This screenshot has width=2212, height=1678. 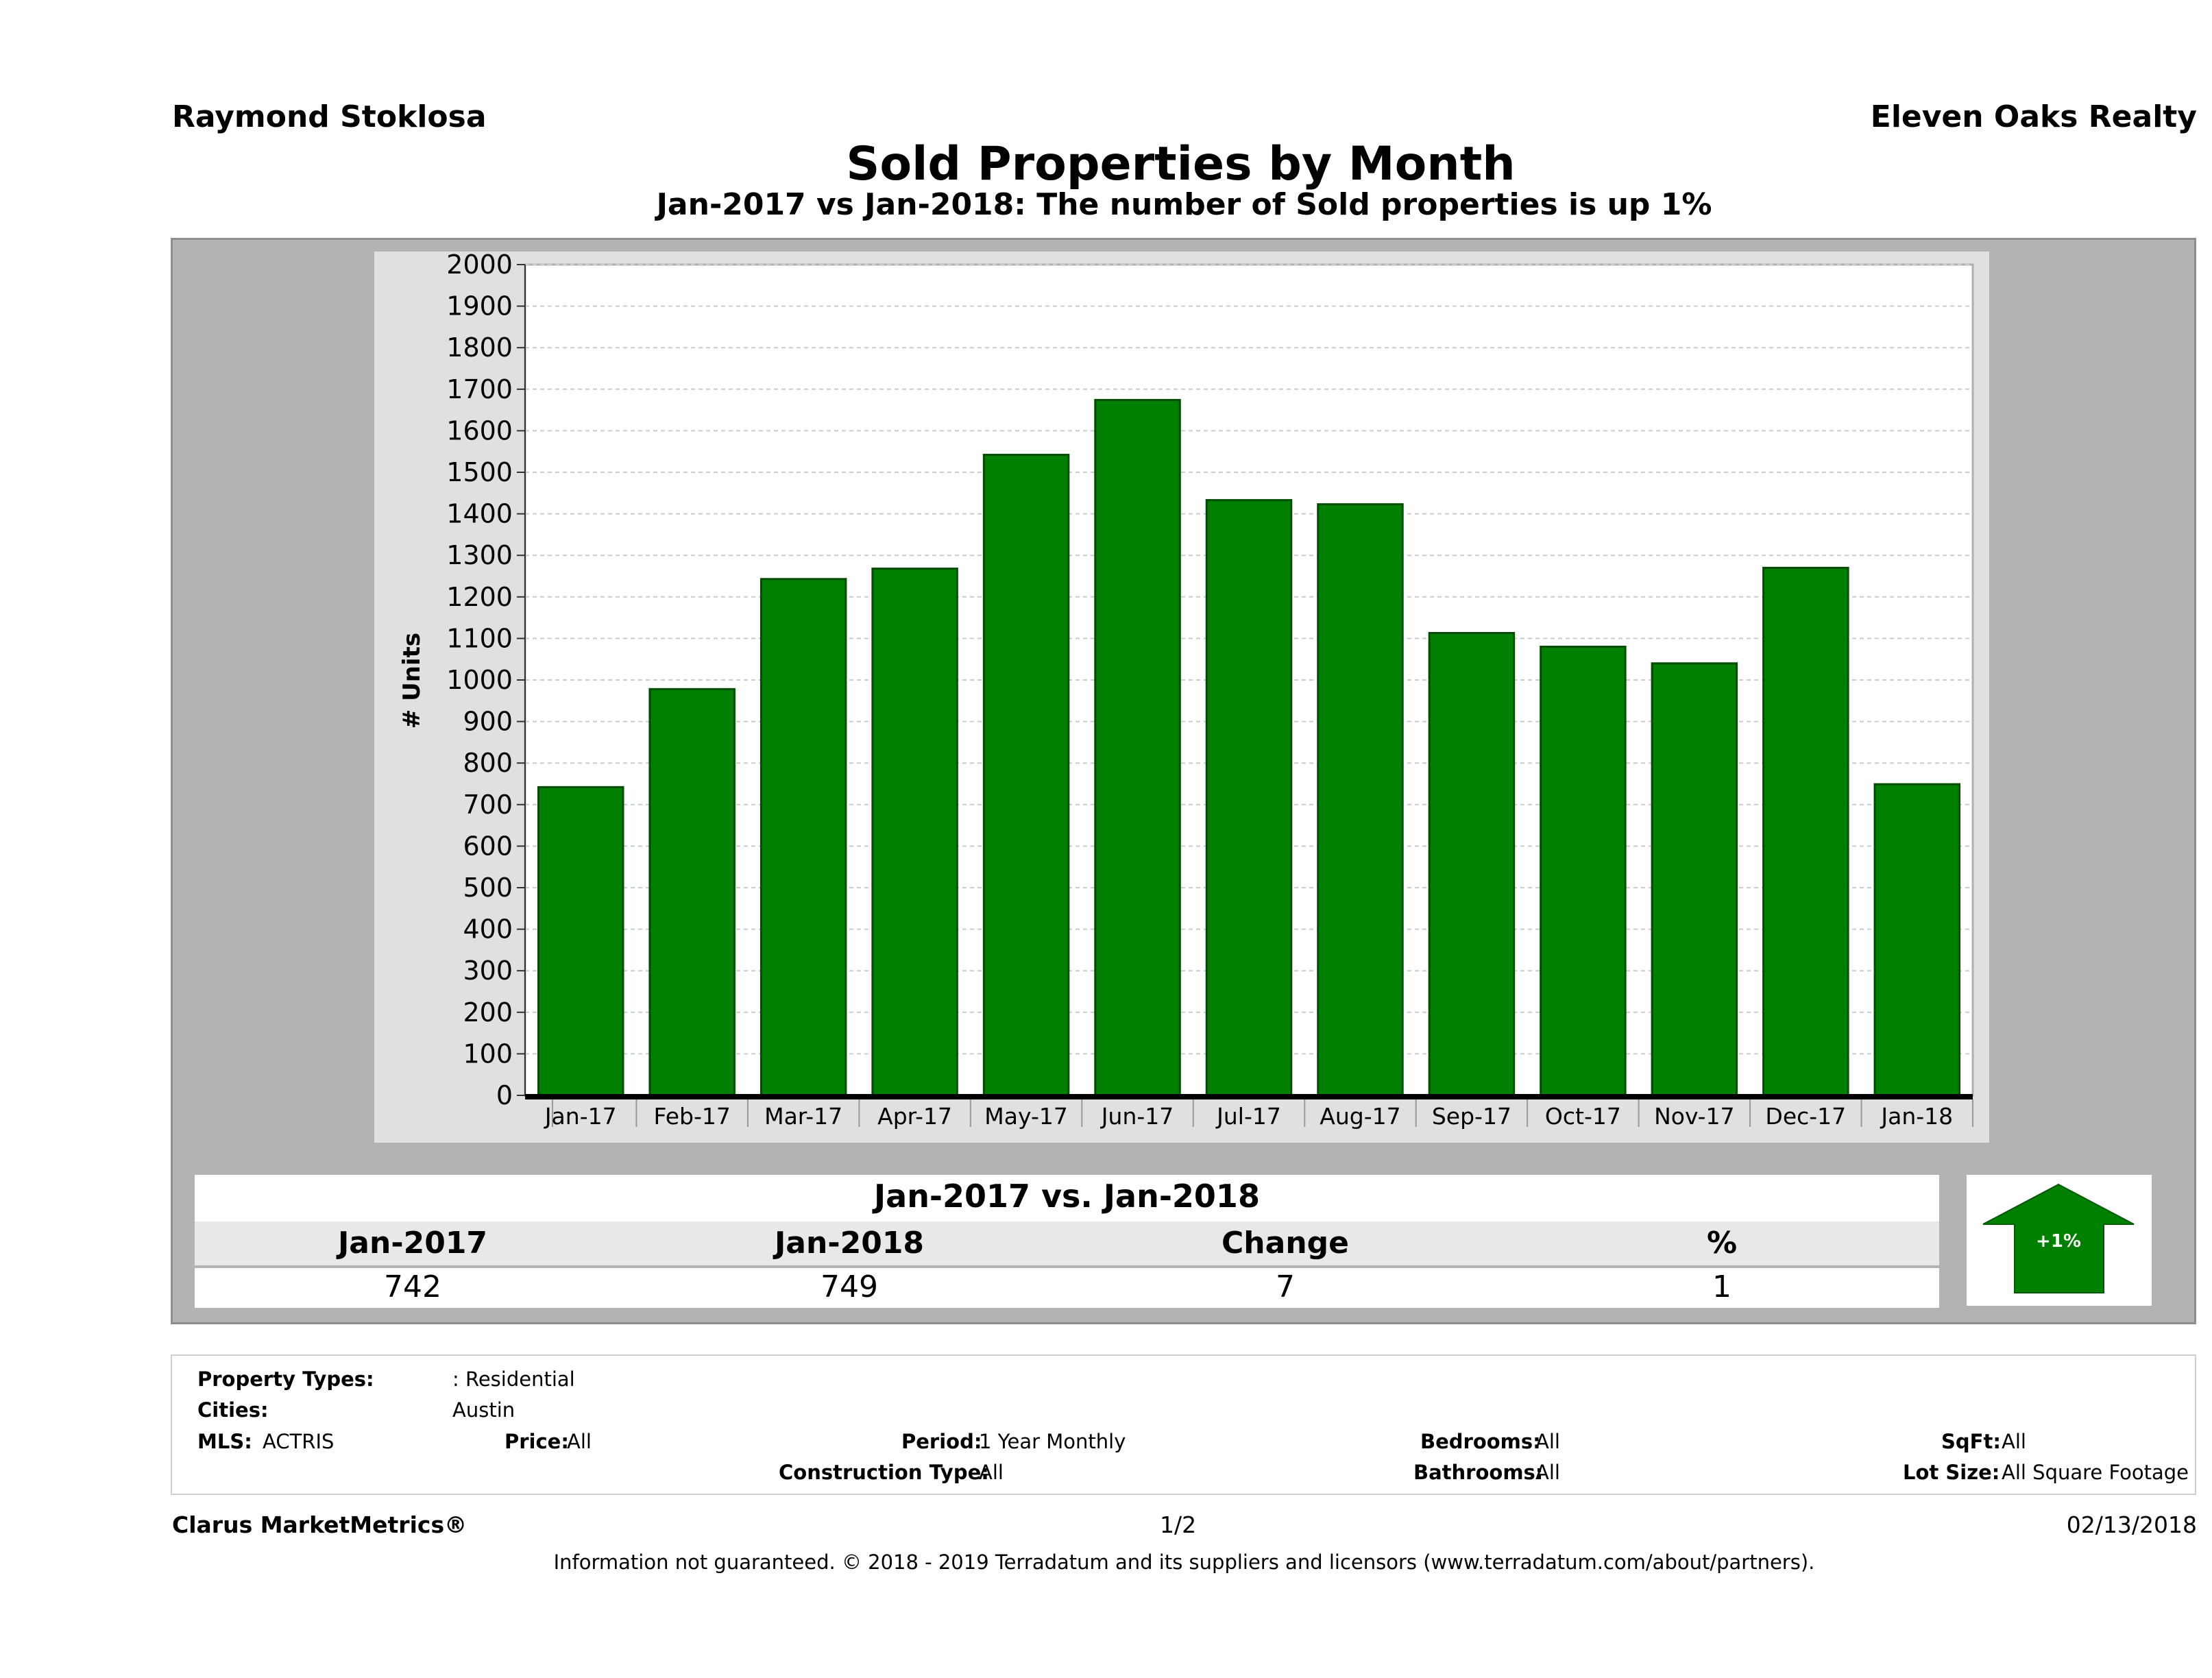 I want to click on bathrooms-label: Bathrooms:, so click(x=1478, y=1472).